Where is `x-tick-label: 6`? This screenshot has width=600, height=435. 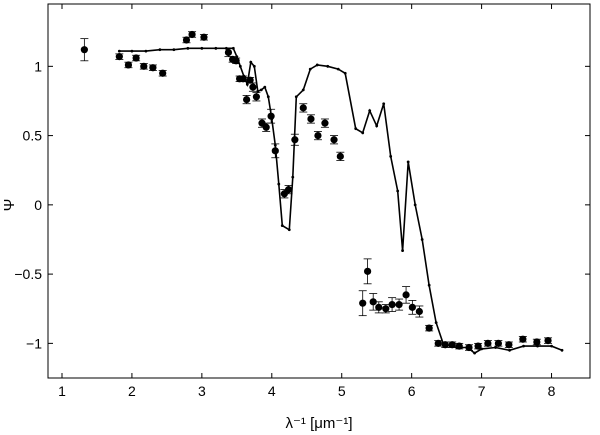
x-tick-label: 6 is located at coordinates (412, 391).